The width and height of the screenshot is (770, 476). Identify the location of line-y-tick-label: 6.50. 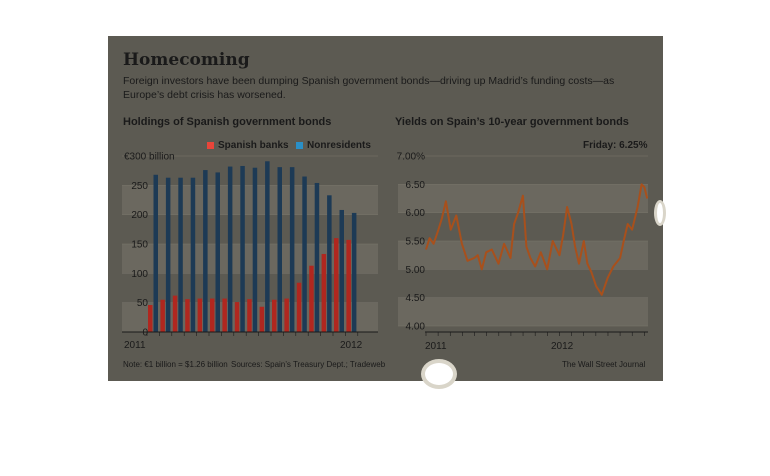
(416, 185).